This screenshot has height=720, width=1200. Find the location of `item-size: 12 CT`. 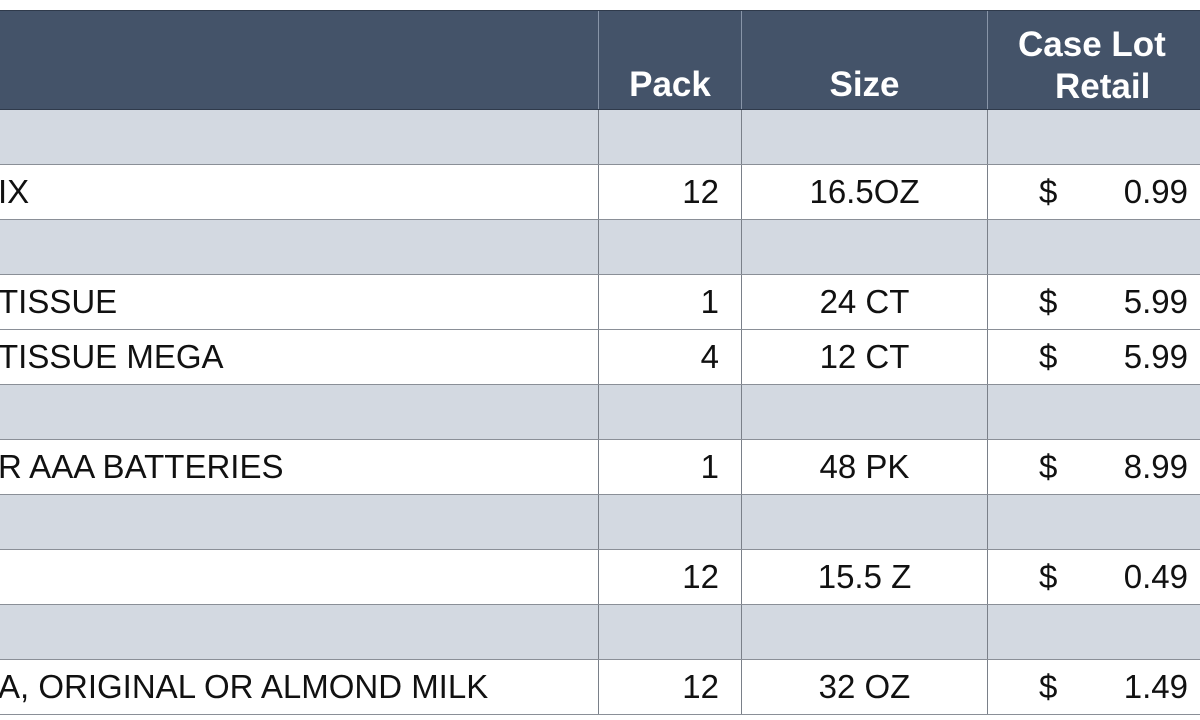

item-size: 12 CT is located at coordinates (864, 356).